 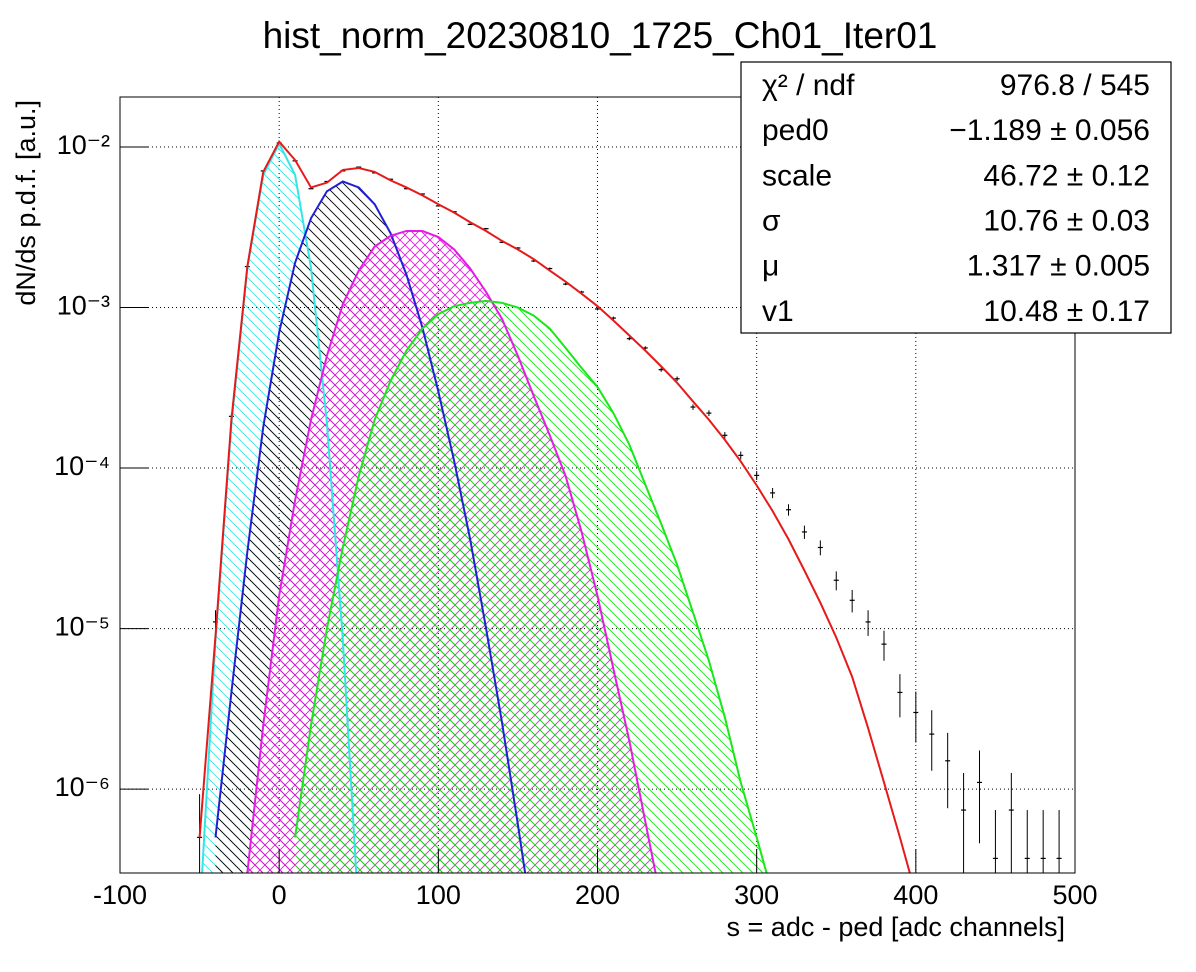 What do you see at coordinates (1066, 175) in the screenshot?
I see `stats-value: 46.72 ± 0.12` at bounding box center [1066, 175].